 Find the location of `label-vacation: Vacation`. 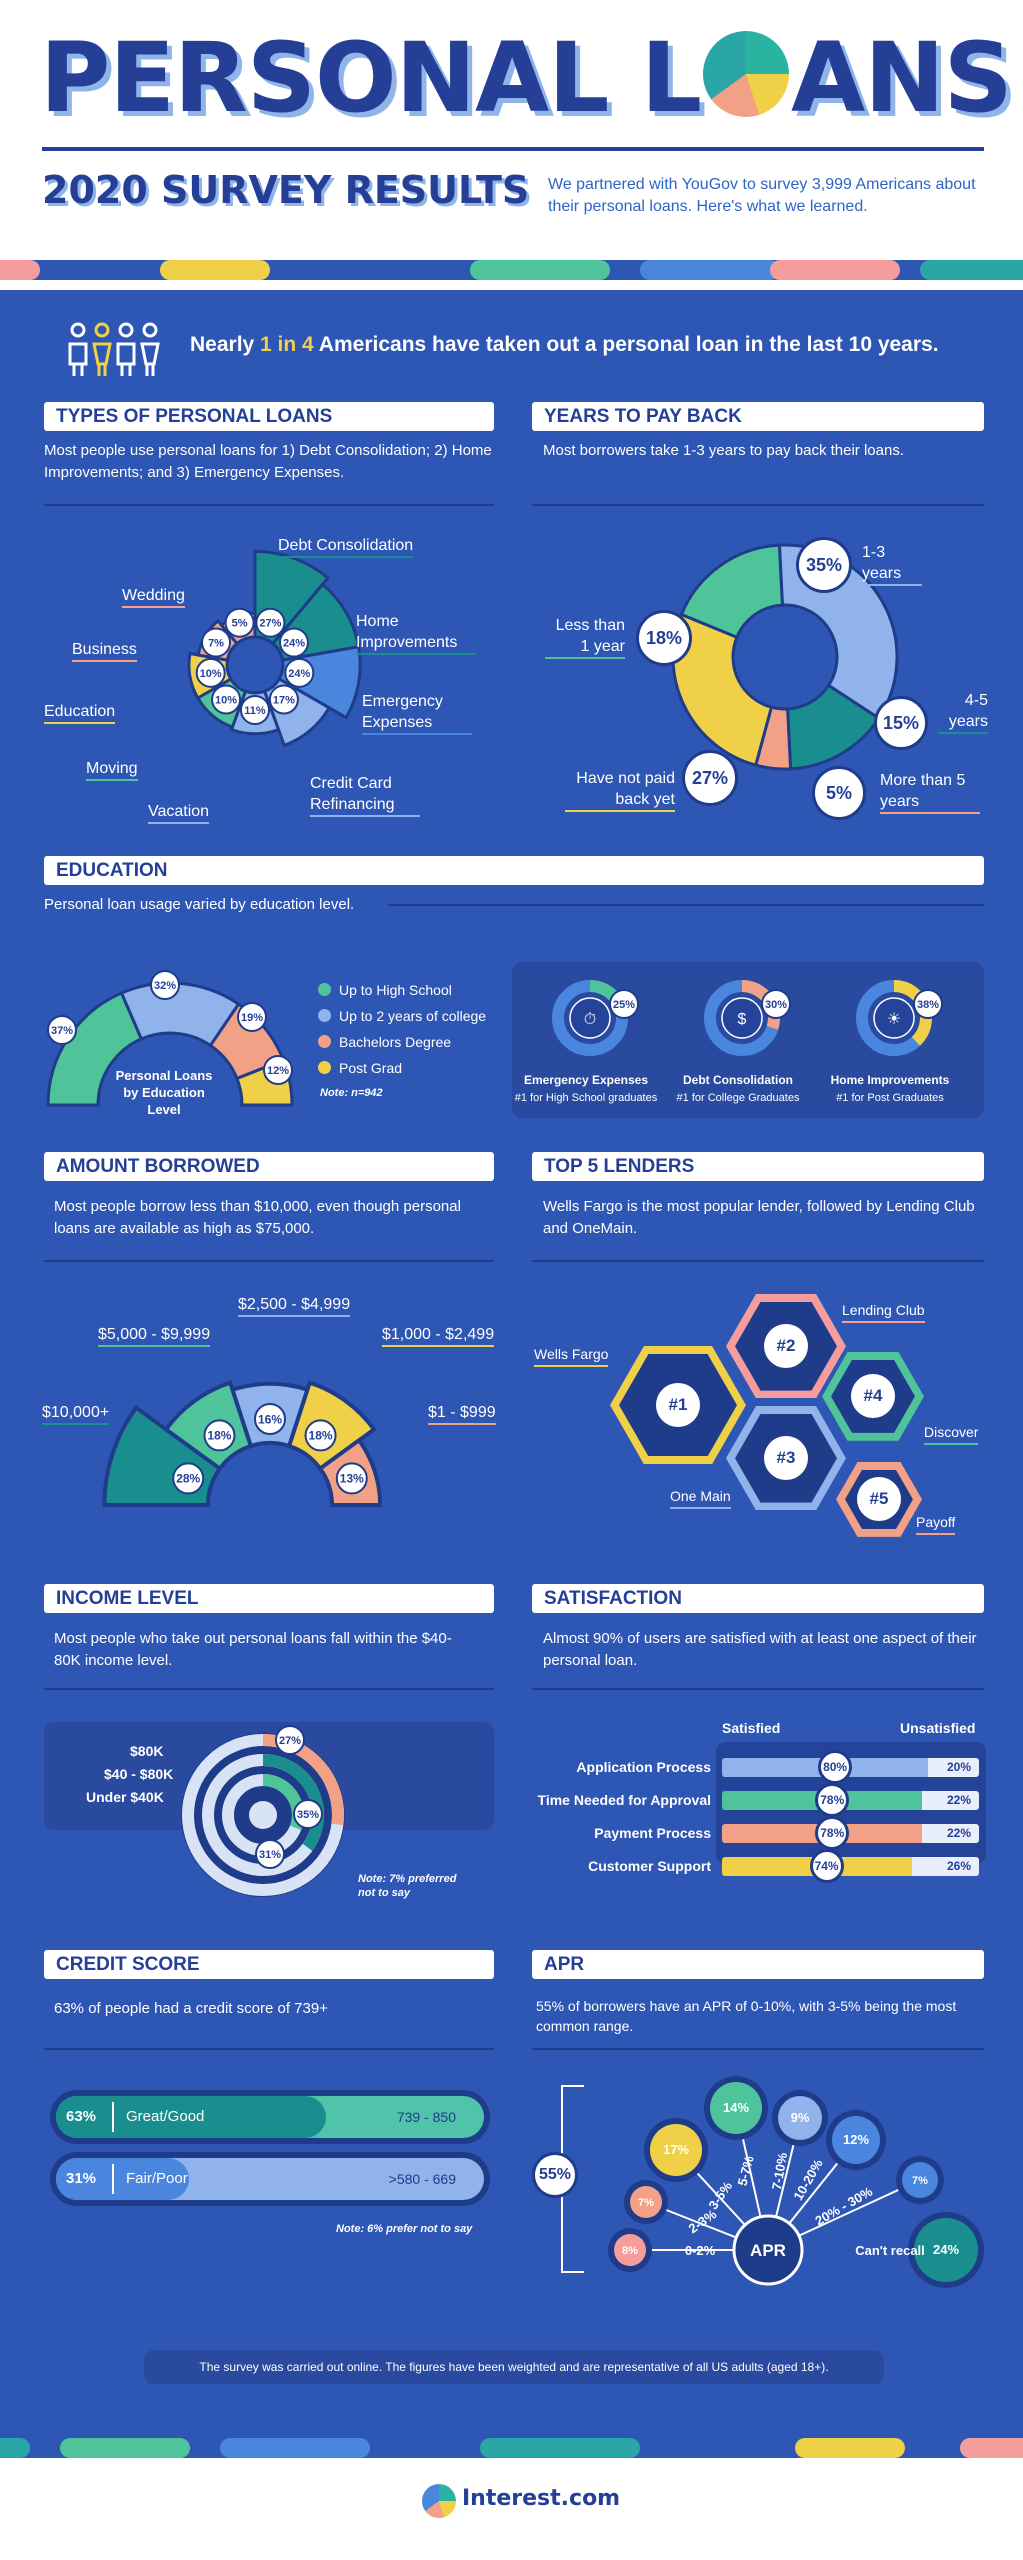

label-vacation: Vacation is located at coordinates (179, 812).